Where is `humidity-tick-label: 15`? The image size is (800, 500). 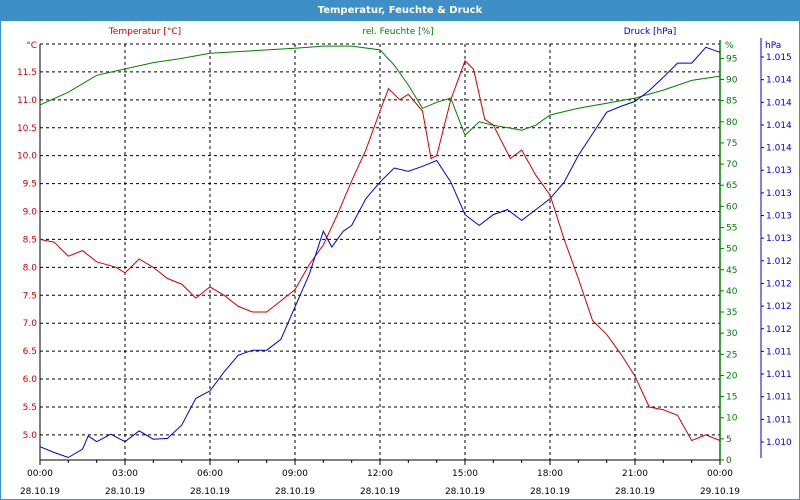
humidity-tick-label: 15 is located at coordinates (731, 398).